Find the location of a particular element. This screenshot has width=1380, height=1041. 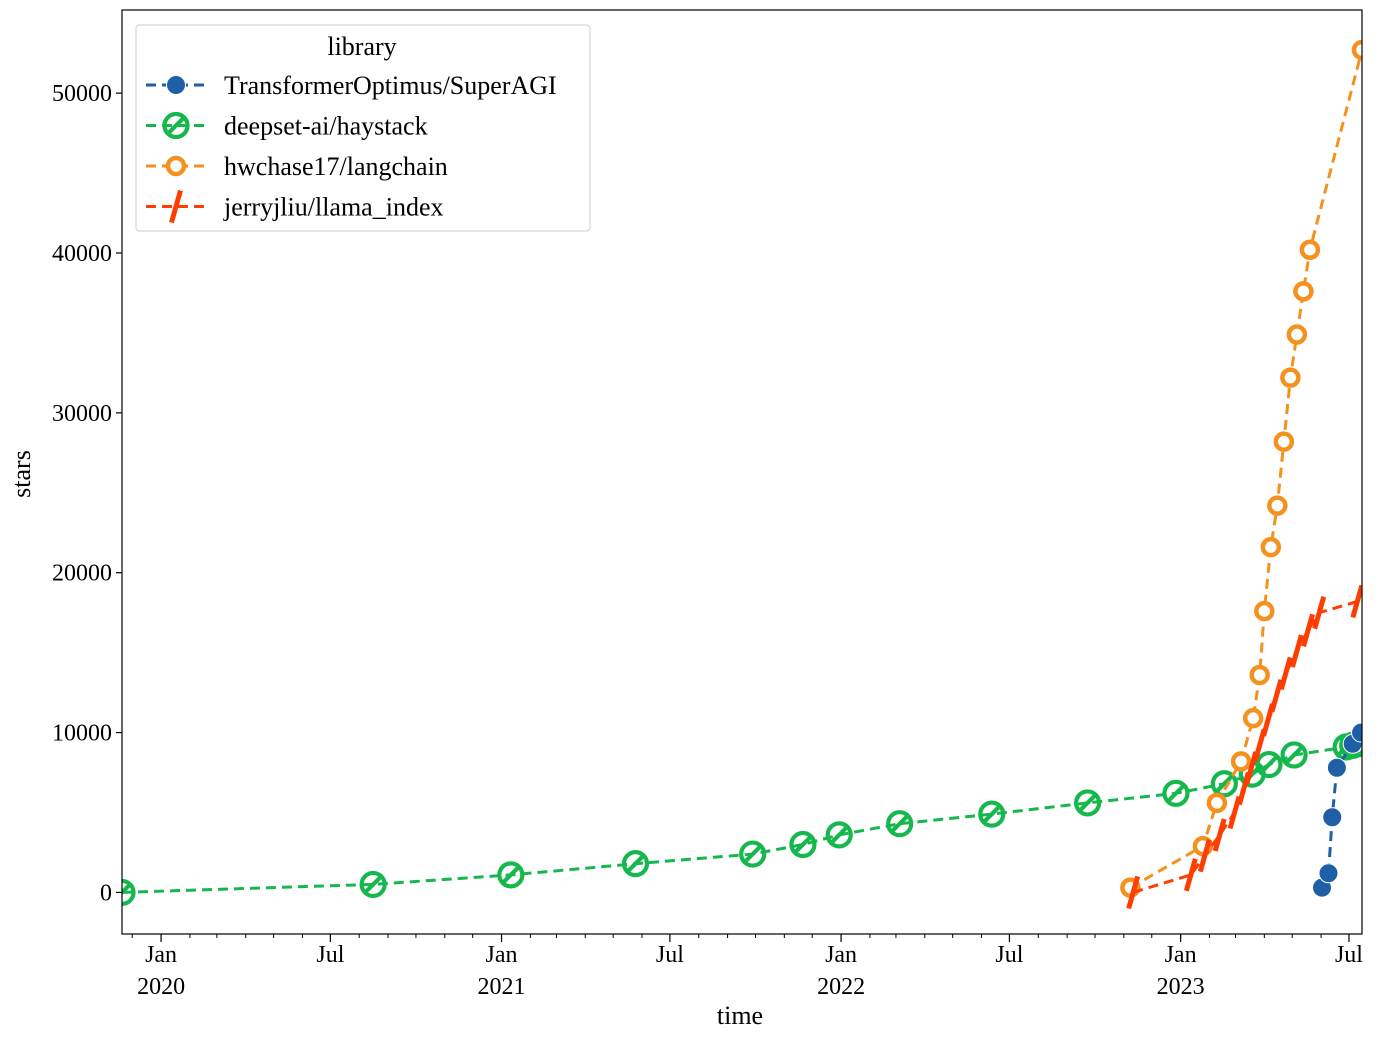

legend-title: library is located at coordinates (361, 46).